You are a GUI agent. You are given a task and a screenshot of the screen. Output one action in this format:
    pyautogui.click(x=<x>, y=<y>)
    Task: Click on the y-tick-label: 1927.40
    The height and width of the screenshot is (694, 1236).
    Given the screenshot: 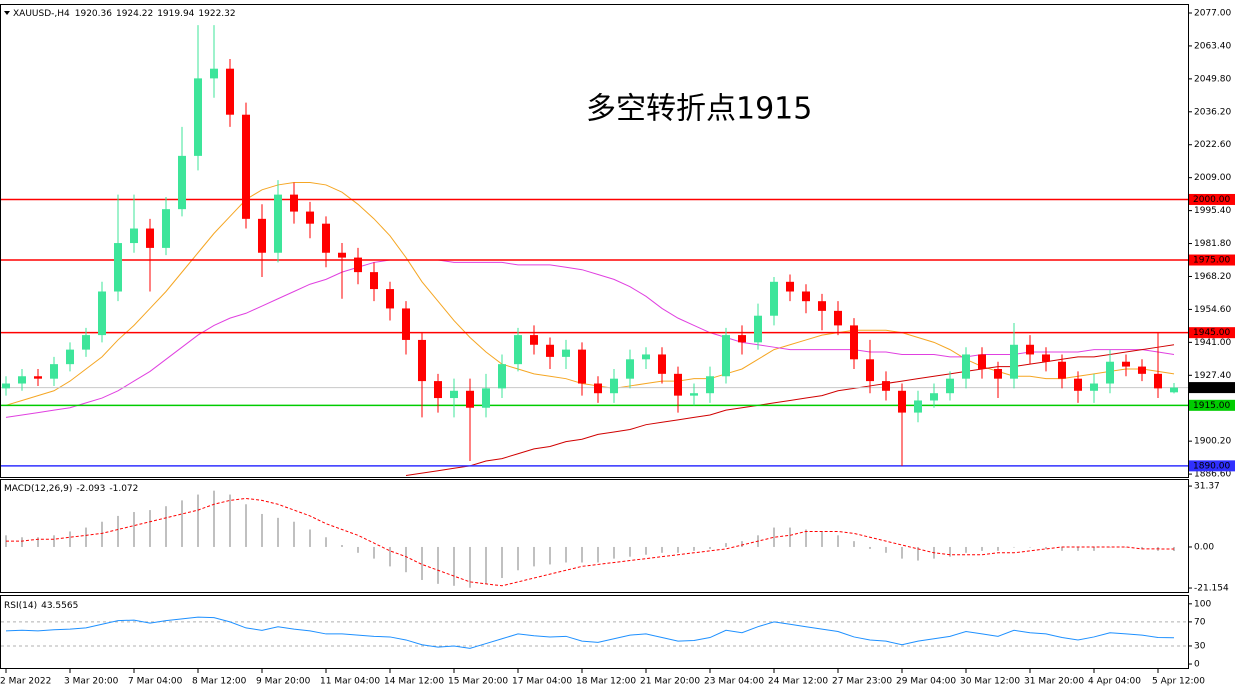 What is the action you would take?
    pyautogui.click(x=1212, y=376)
    